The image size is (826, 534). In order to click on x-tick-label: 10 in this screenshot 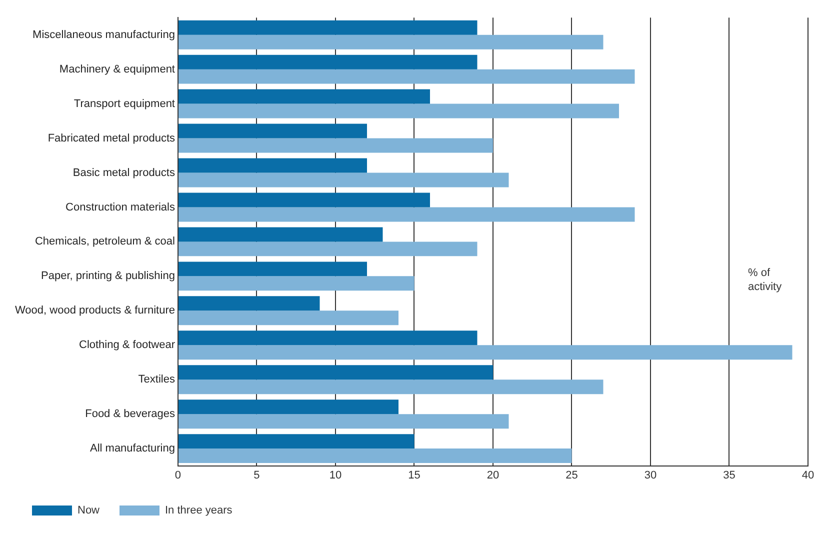, I will do `click(335, 475)`.